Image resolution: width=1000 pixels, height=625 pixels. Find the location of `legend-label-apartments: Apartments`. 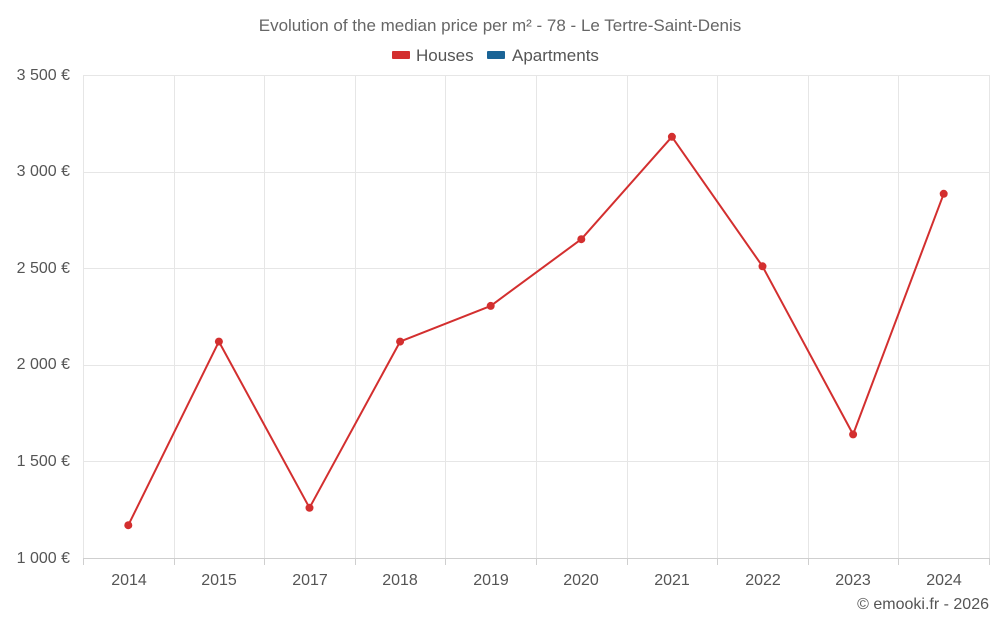

legend-label-apartments: Apartments is located at coordinates (555, 55).